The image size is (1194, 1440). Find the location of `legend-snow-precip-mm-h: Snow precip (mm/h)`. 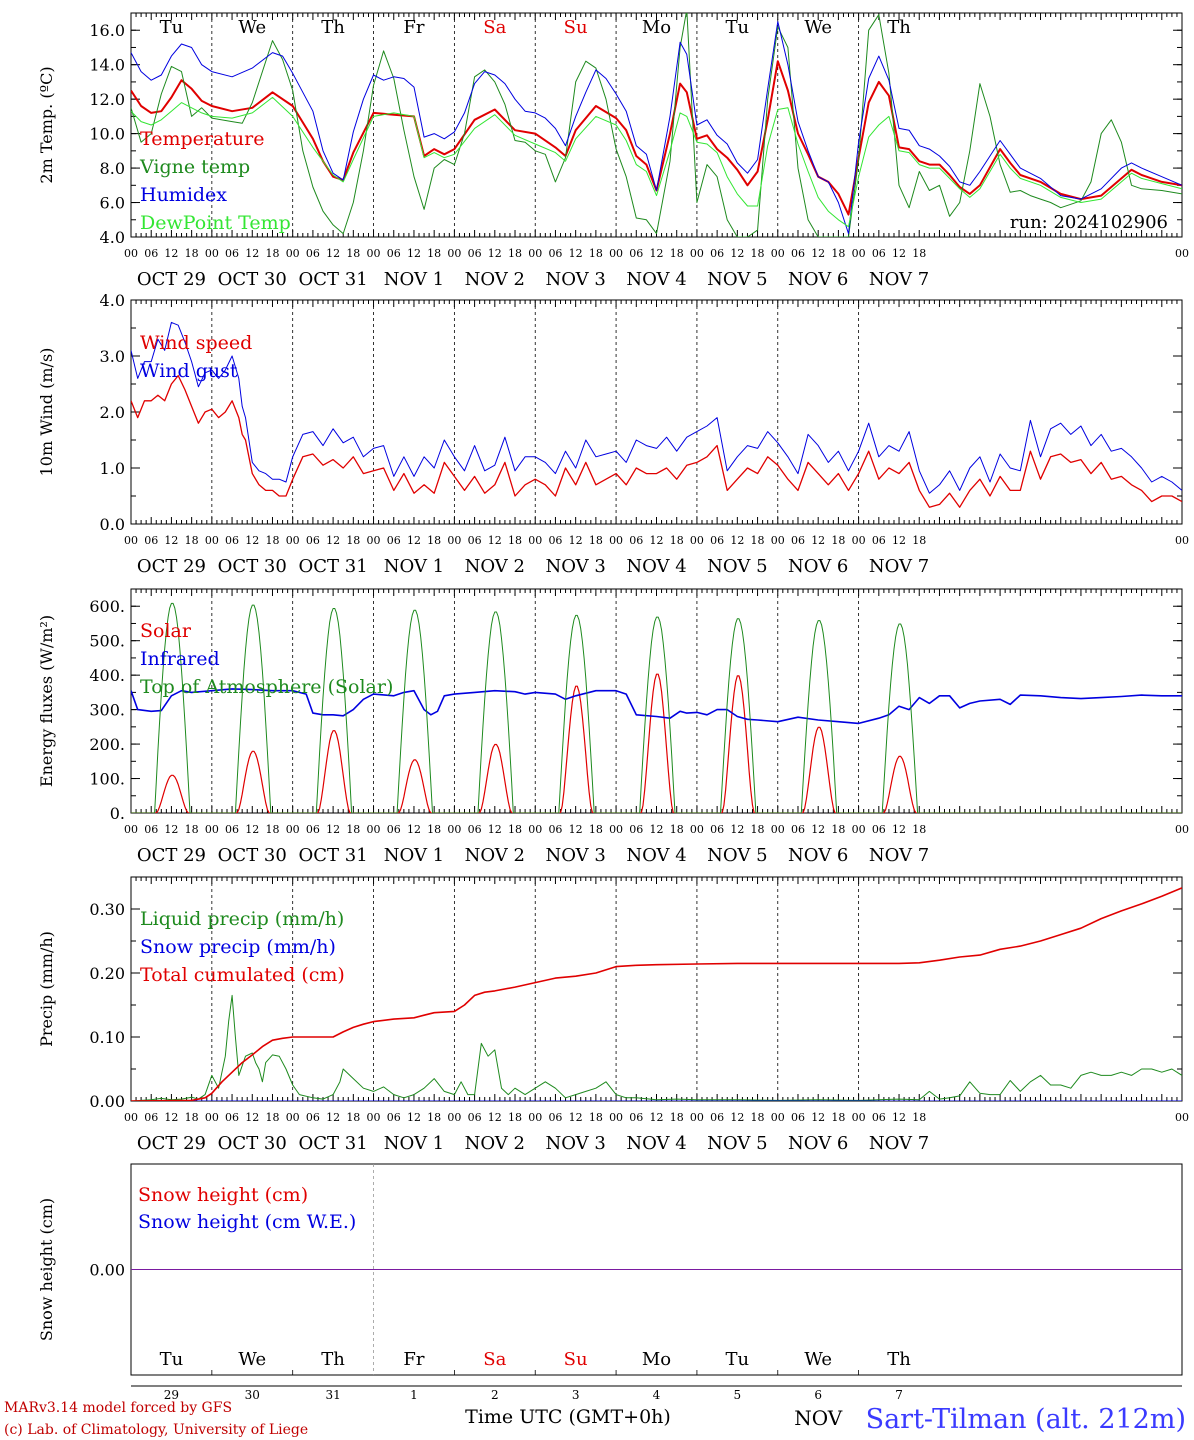

legend-snow-precip-mm-h: Snow precip (mm/h) is located at coordinates (238, 947).